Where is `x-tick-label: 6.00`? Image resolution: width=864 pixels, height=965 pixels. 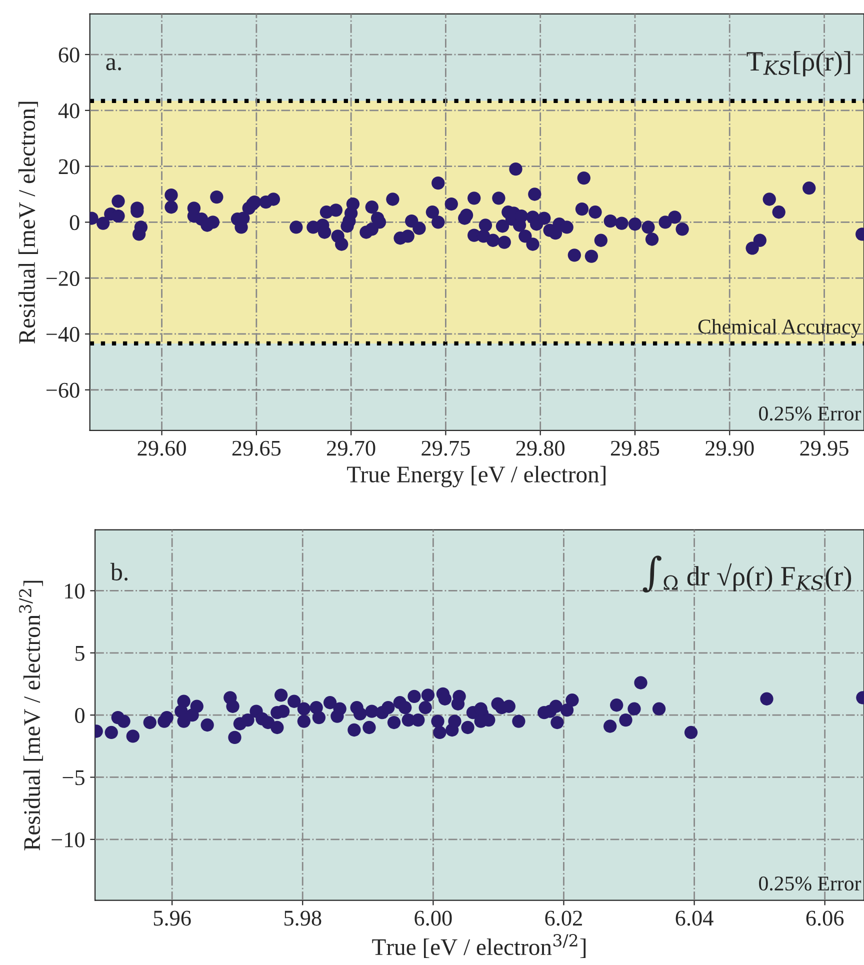
x-tick-label: 6.00 is located at coordinates (433, 918).